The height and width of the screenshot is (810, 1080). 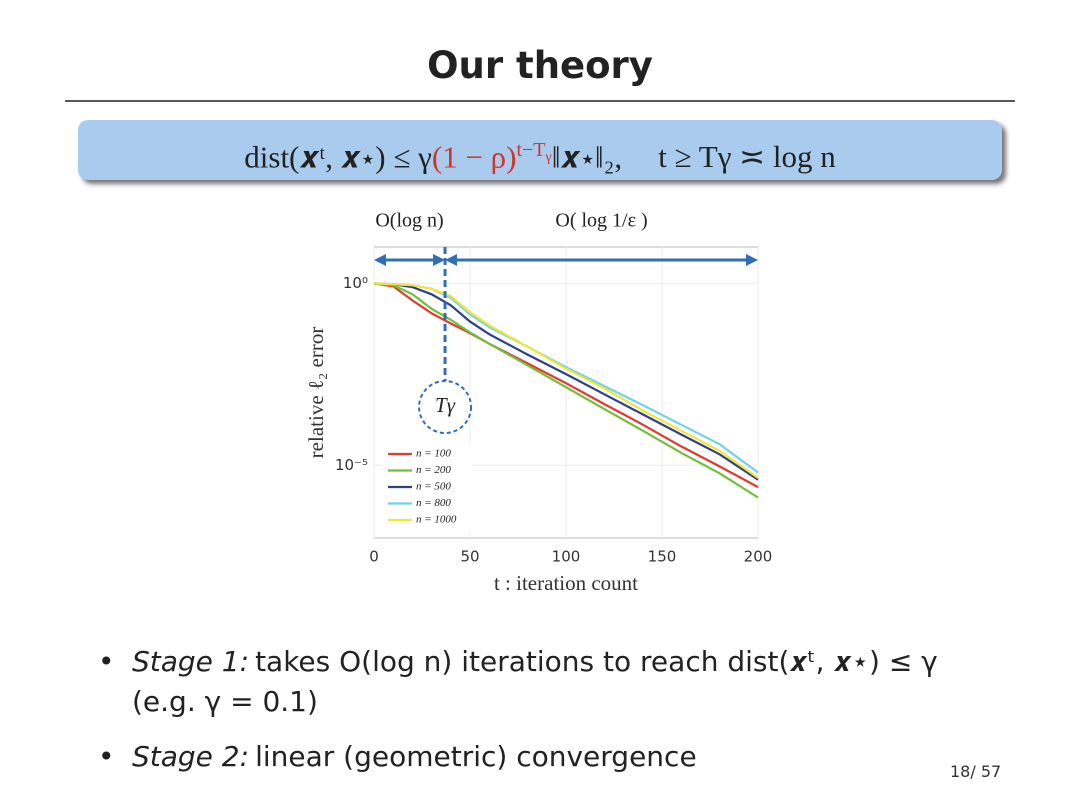 I want to click on x-tick-label: 100, so click(x=566, y=557).